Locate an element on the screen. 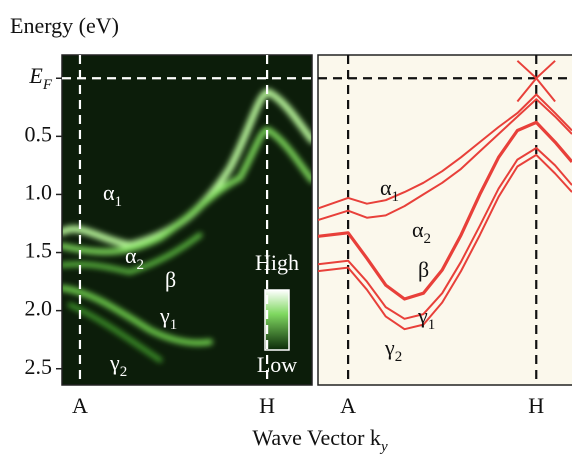 The width and height of the screenshot is (572, 457). y-tick-label: 1.0 is located at coordinates (39, 191).